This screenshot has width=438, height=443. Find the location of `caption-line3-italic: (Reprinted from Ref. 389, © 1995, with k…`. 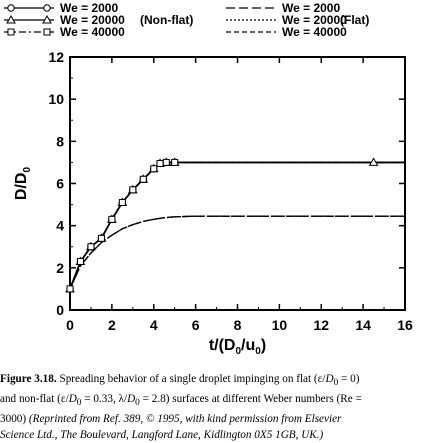

caption-line3-italic: (Reprinted from Ref. 389, © 1995, with k… is located at coordinates (185, 419).